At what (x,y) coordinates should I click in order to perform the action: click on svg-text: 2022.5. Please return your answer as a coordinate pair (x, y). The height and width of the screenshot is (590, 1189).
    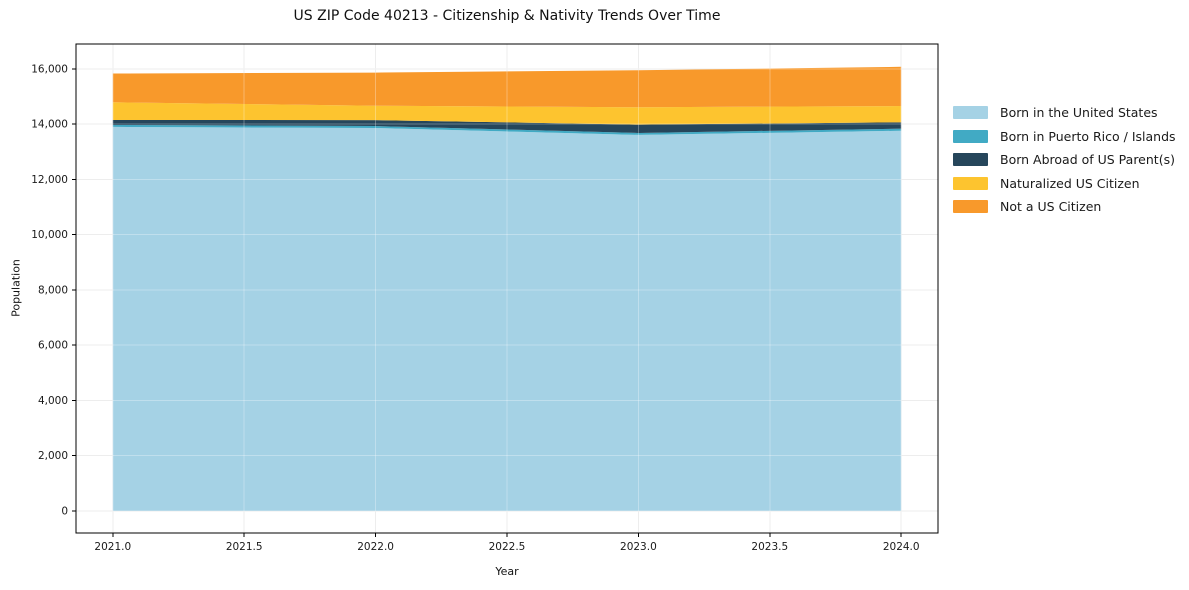
    Looking at the image, I should click on (507, 547).